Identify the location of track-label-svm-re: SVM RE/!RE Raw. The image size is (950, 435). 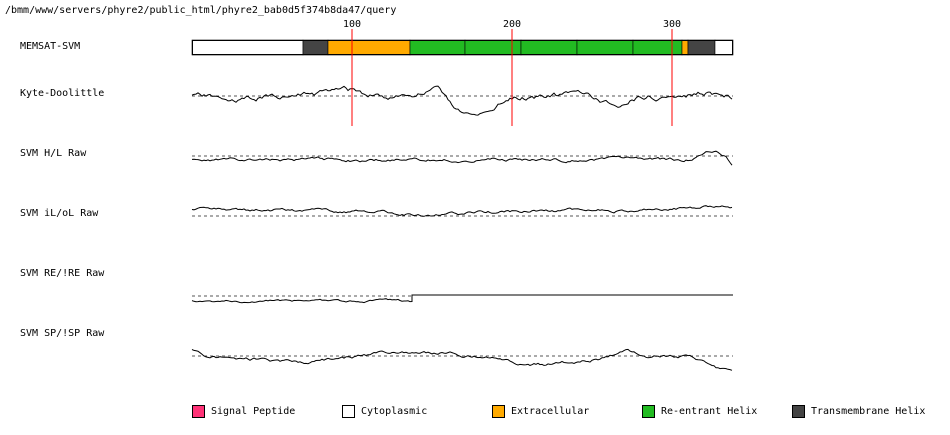
(62, 273).